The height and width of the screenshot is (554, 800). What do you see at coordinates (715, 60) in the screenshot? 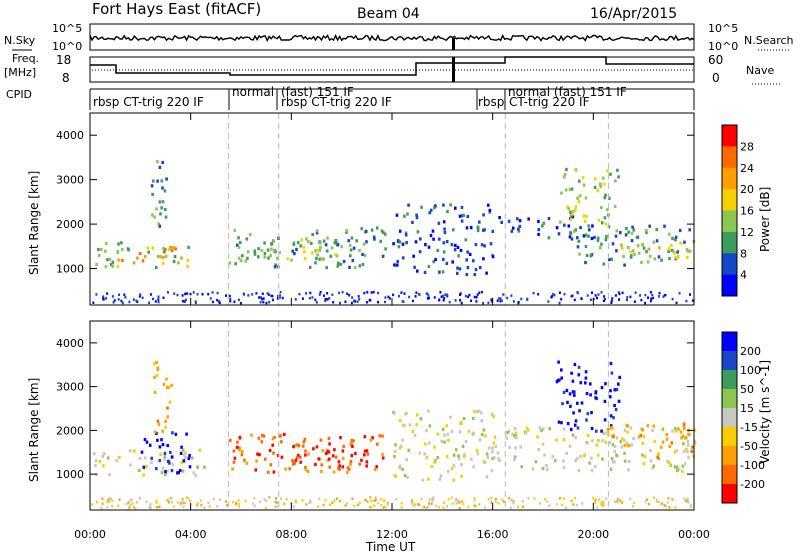
I see `nave-tick-top: 60` at bounding box center [715, 60].